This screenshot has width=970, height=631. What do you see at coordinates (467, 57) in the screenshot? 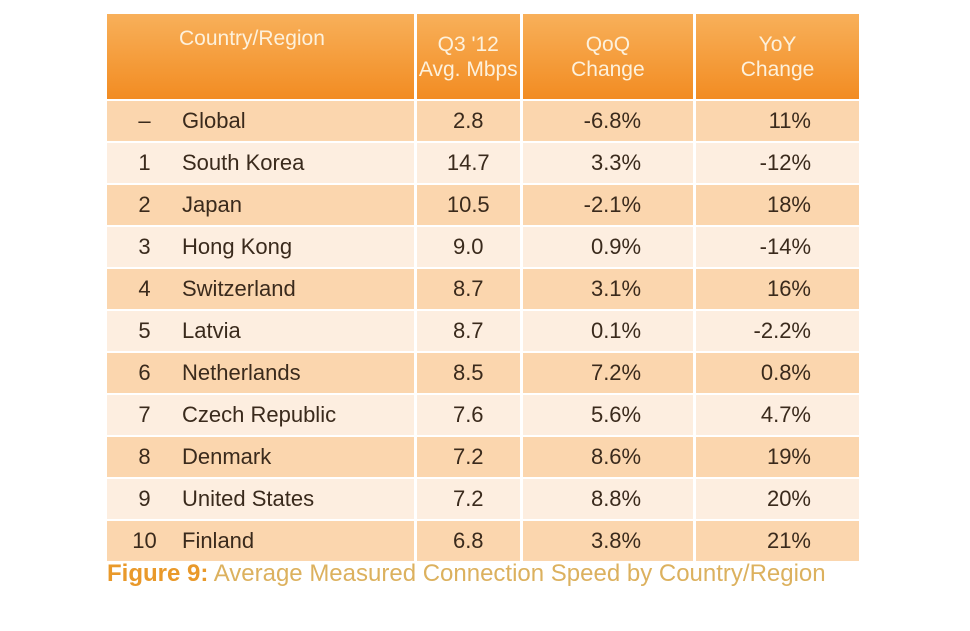
I see `header-speed: Q3 '12 Avg. Mbps` at bounding box center [467, 57].